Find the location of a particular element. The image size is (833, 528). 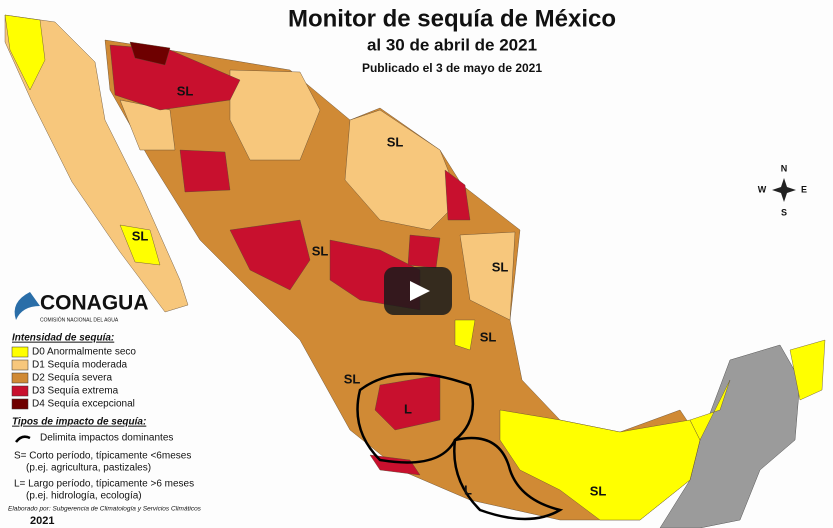

impact-short-example: (p.ej. agricultura, pastizales) is located at coordinates (88, 468).